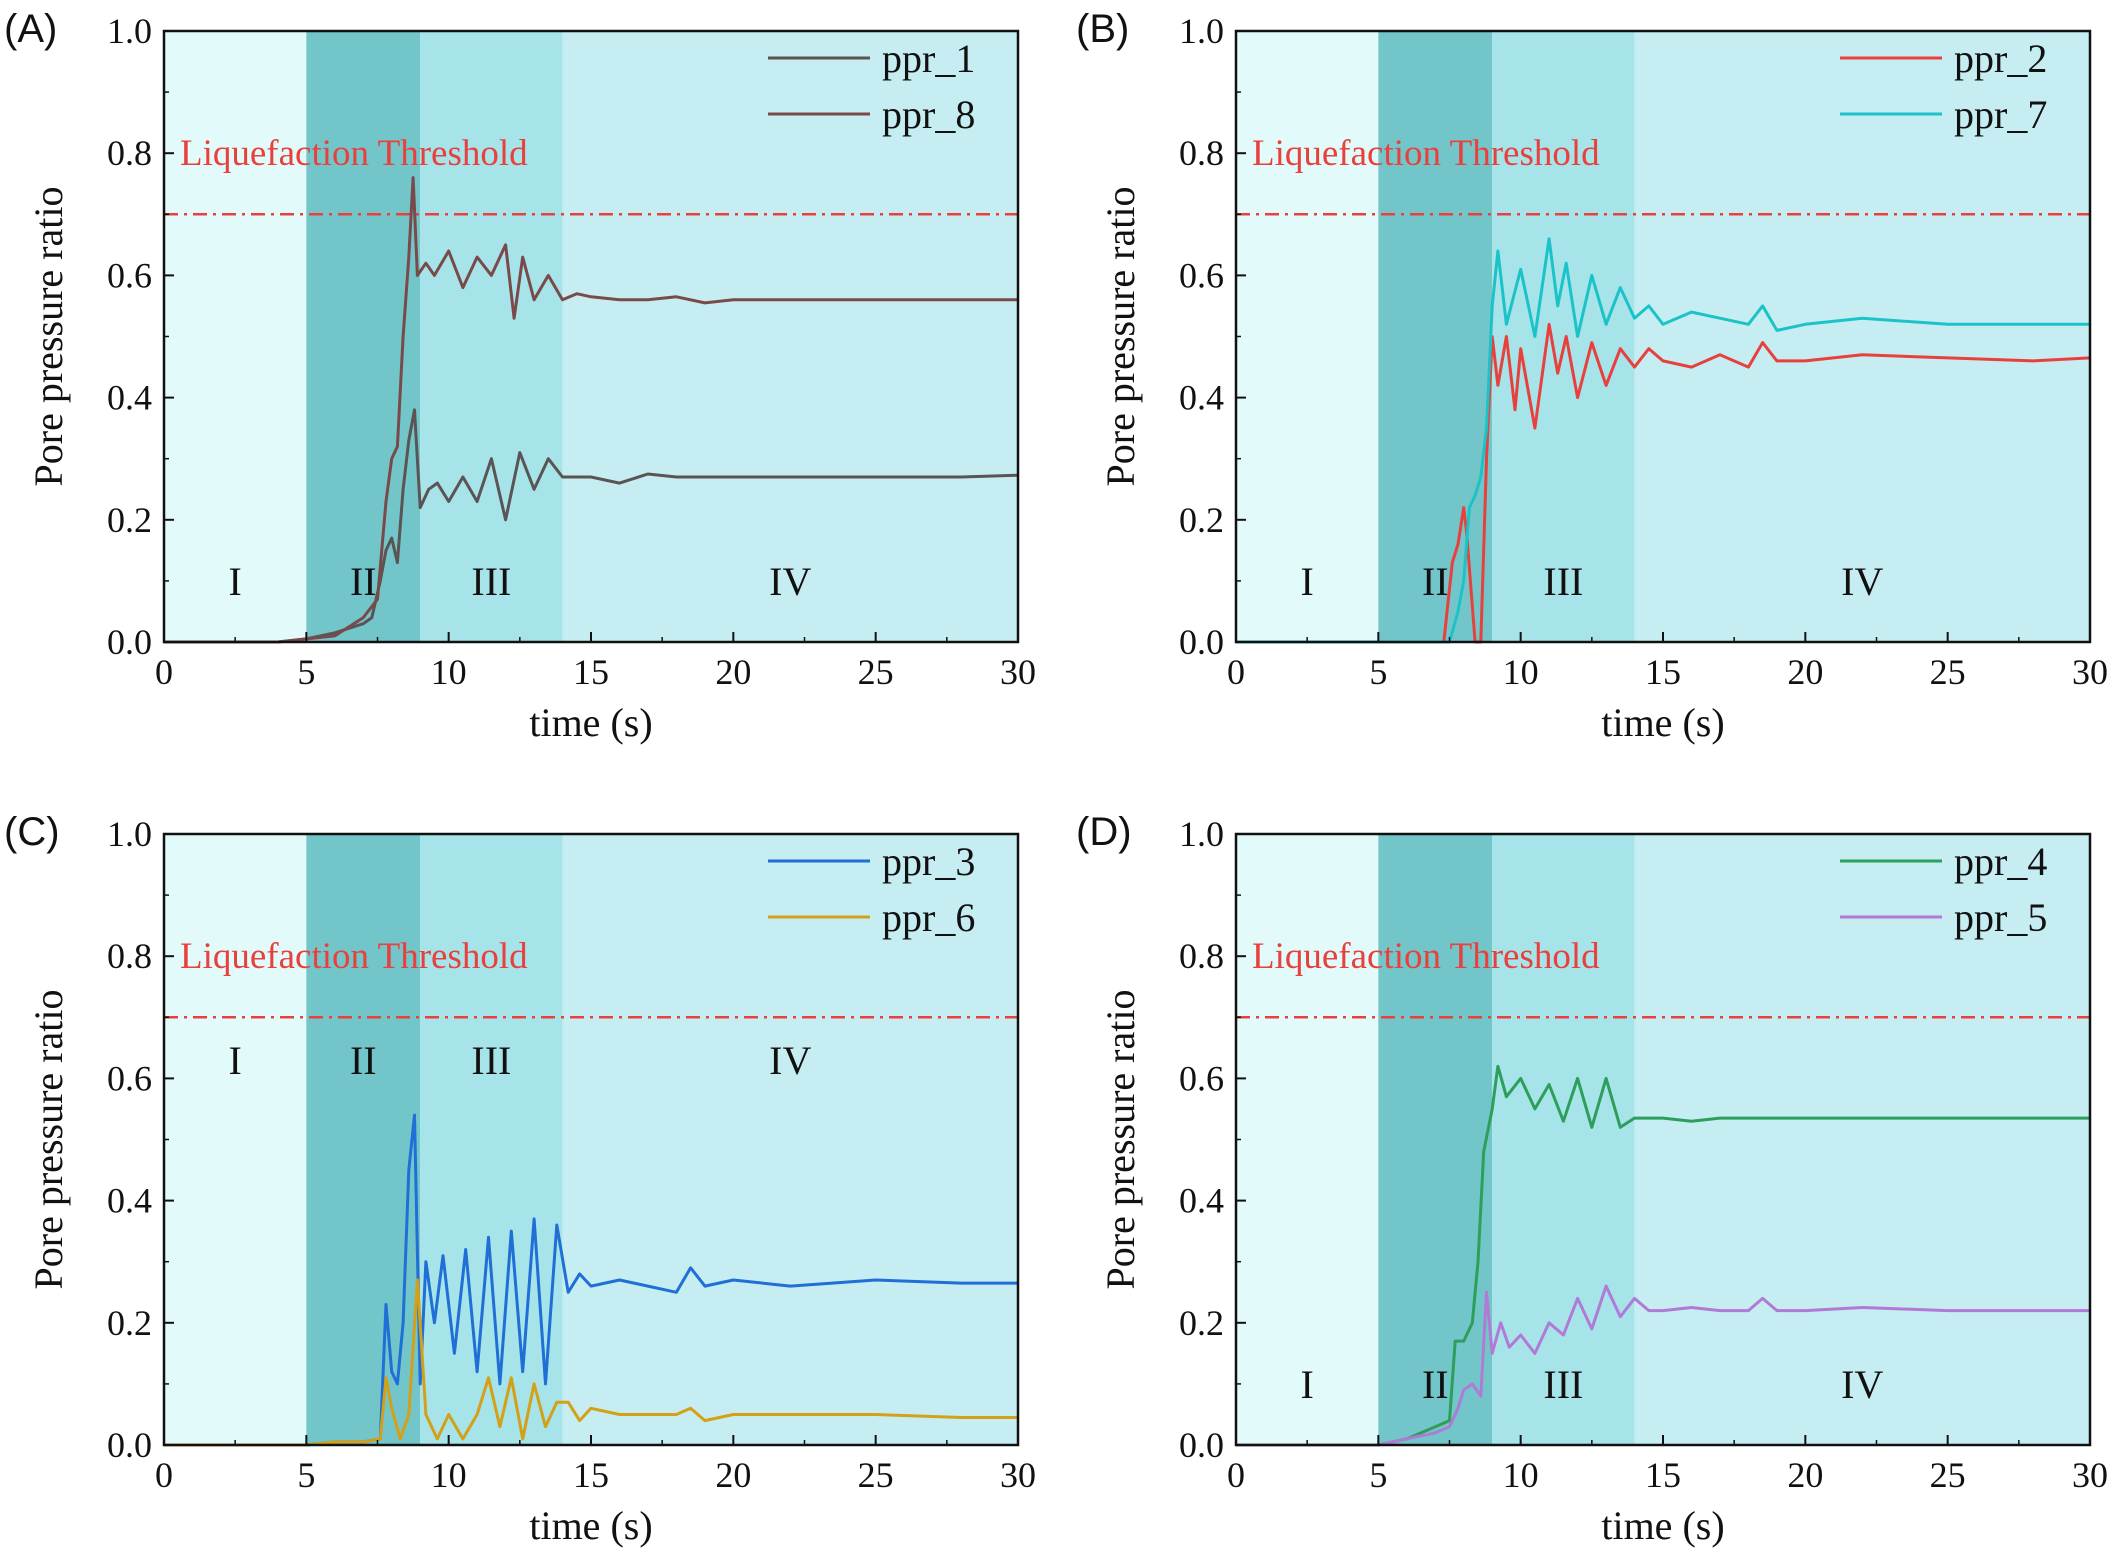  Describe the element at coordinates (1104, 832) in the screenshot. I see `panel-letter: (D)` at that location.